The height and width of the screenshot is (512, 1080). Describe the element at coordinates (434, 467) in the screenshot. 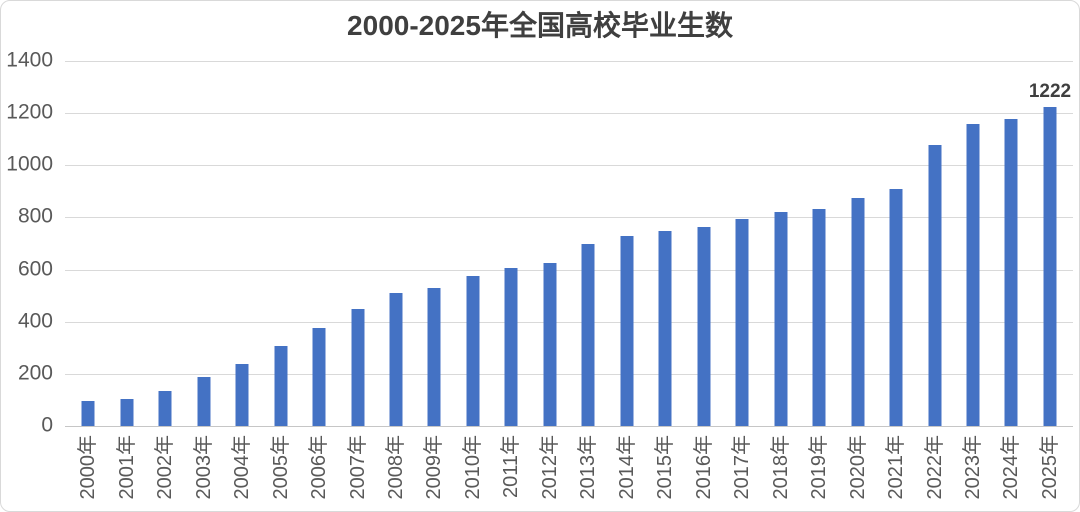

I see `x-tick-label: 2009年` at that location.